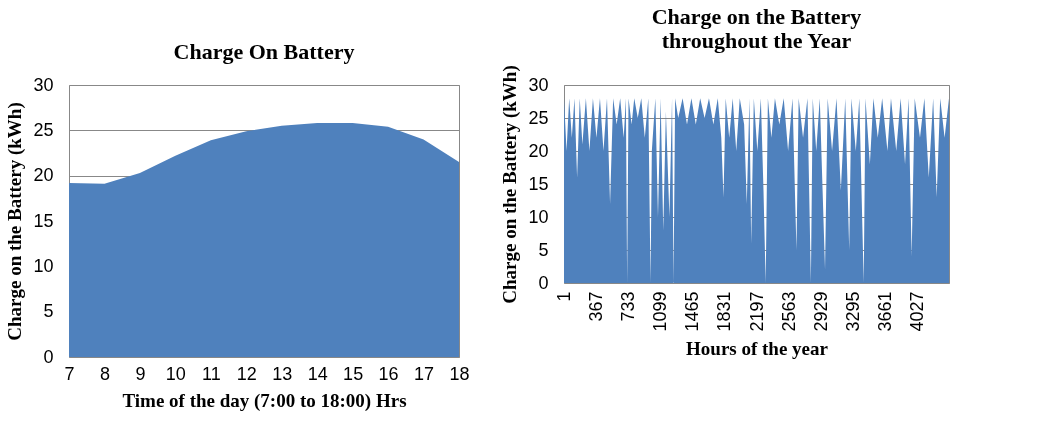  Describe the element at coordinates (264, 400) in the screenshot. I see `x-axis-title: Time of the day (7:00 to 18:00) Hrs` at that location.